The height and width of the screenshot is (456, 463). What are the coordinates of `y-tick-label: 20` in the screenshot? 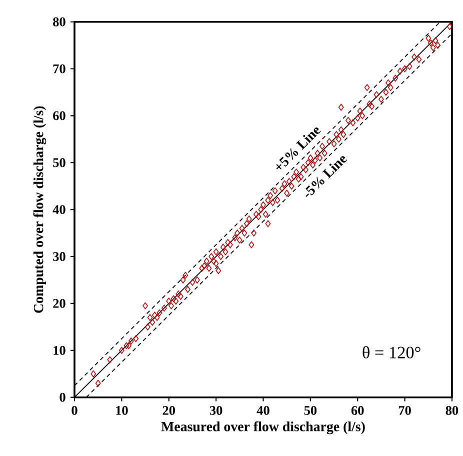 It's located at (59, 303).